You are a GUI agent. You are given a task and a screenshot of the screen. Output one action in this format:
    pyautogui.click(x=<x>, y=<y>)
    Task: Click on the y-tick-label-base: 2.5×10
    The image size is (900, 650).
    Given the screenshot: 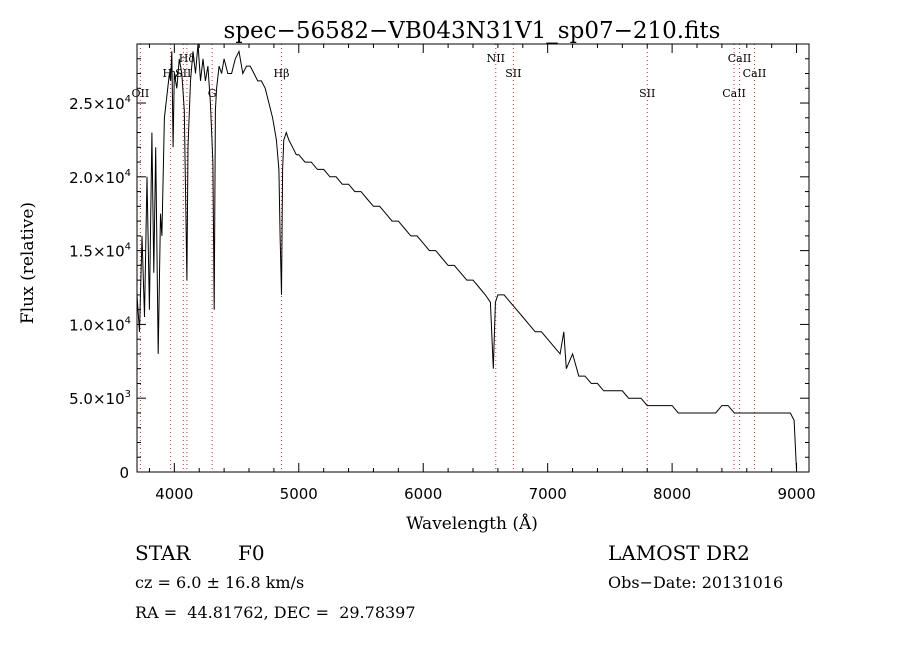 What is the action you would take?
    pyautogui.click(x=97, y=104)
    